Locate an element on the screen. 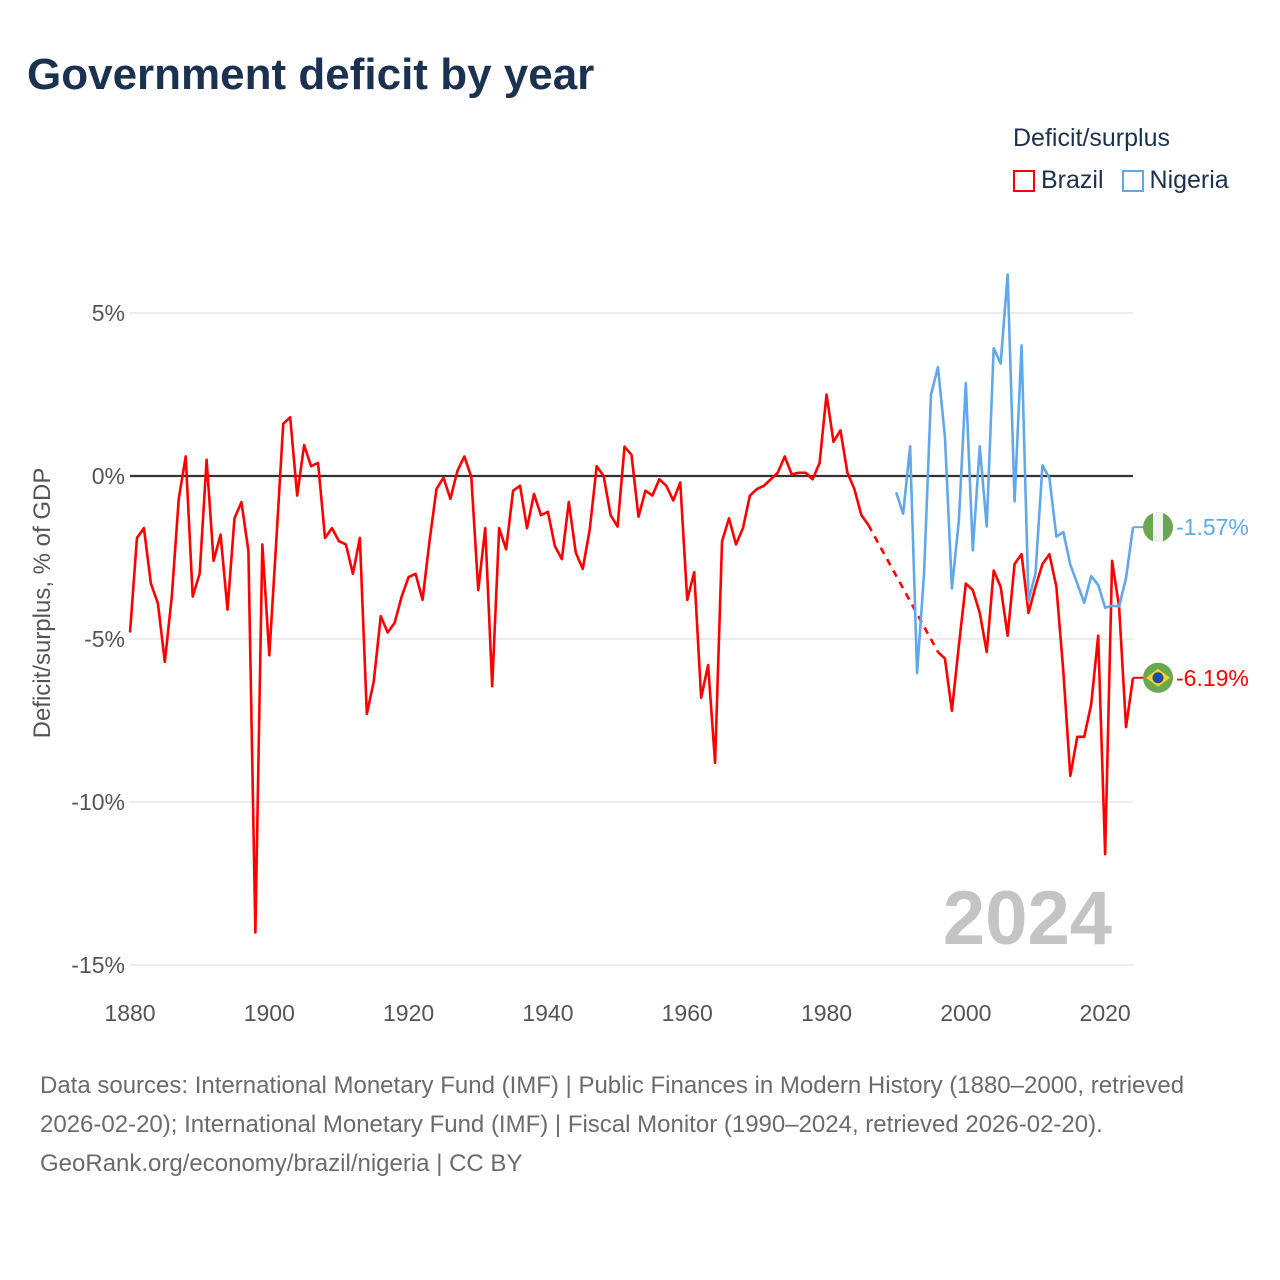  x-tick-label: 1900 is located at coordinates (269, 1013).